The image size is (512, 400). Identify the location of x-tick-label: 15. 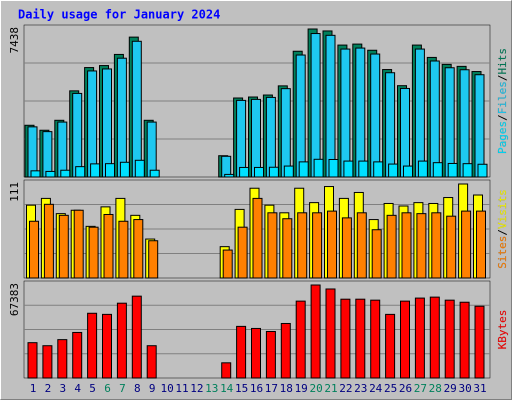
(241, 388).